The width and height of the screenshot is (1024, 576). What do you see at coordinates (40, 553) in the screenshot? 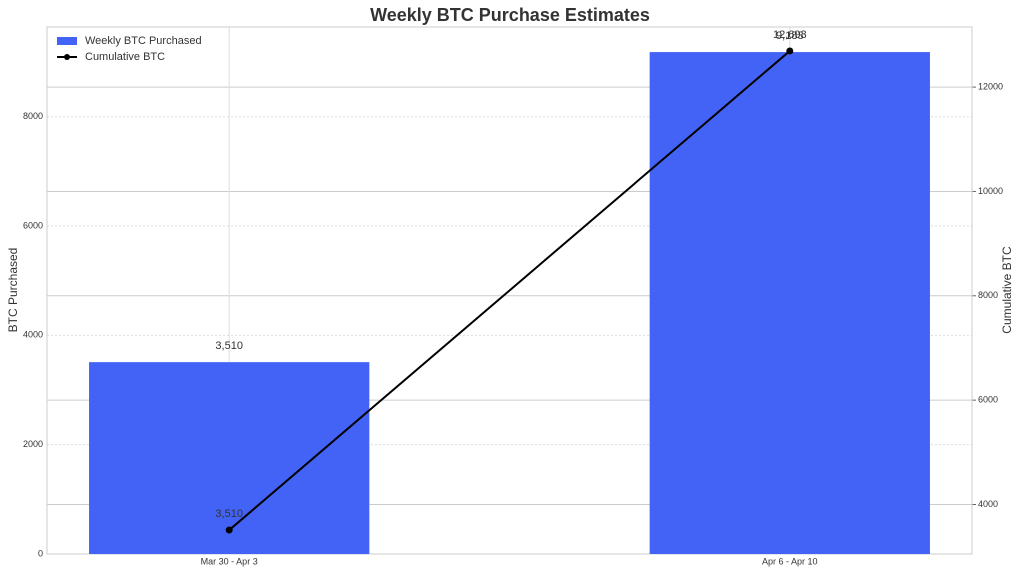
I see `y-tick-label: 0` at bounding box center [40, 553].